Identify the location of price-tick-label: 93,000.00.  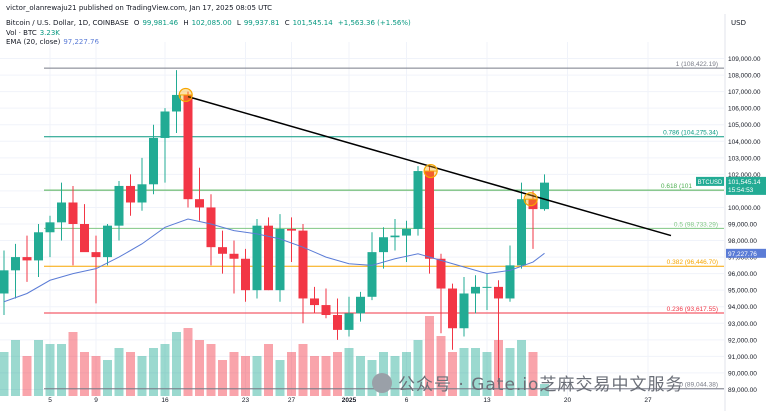
(742, 324).